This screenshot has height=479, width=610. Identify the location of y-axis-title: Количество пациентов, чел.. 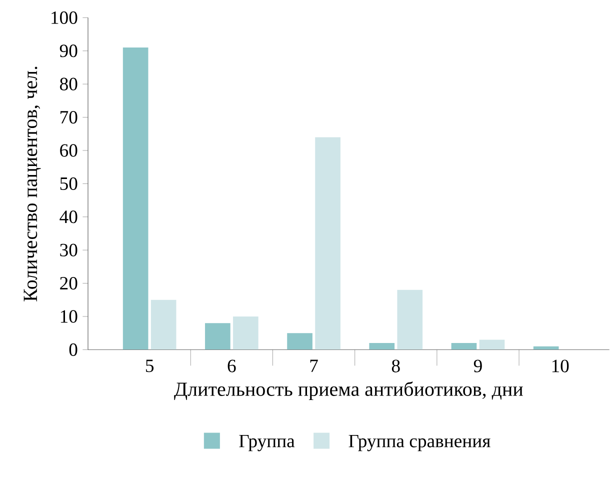
(32, 184).